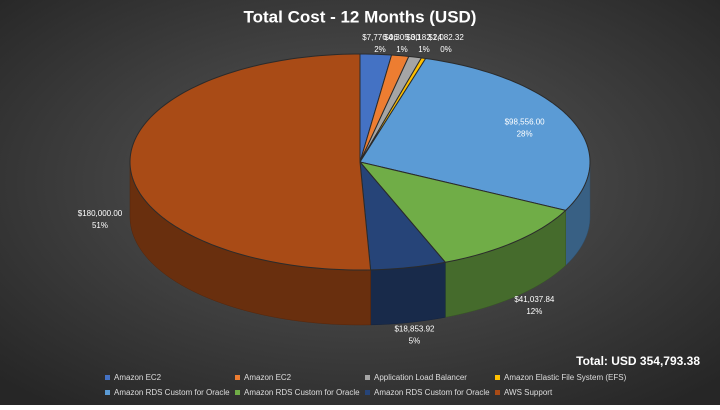 This screenshot has width=720, height=410. What do you see at coordinates (414, 328) in the screenshot?
I see `value-label: $18,853.92` at bounding box center [414, 328].